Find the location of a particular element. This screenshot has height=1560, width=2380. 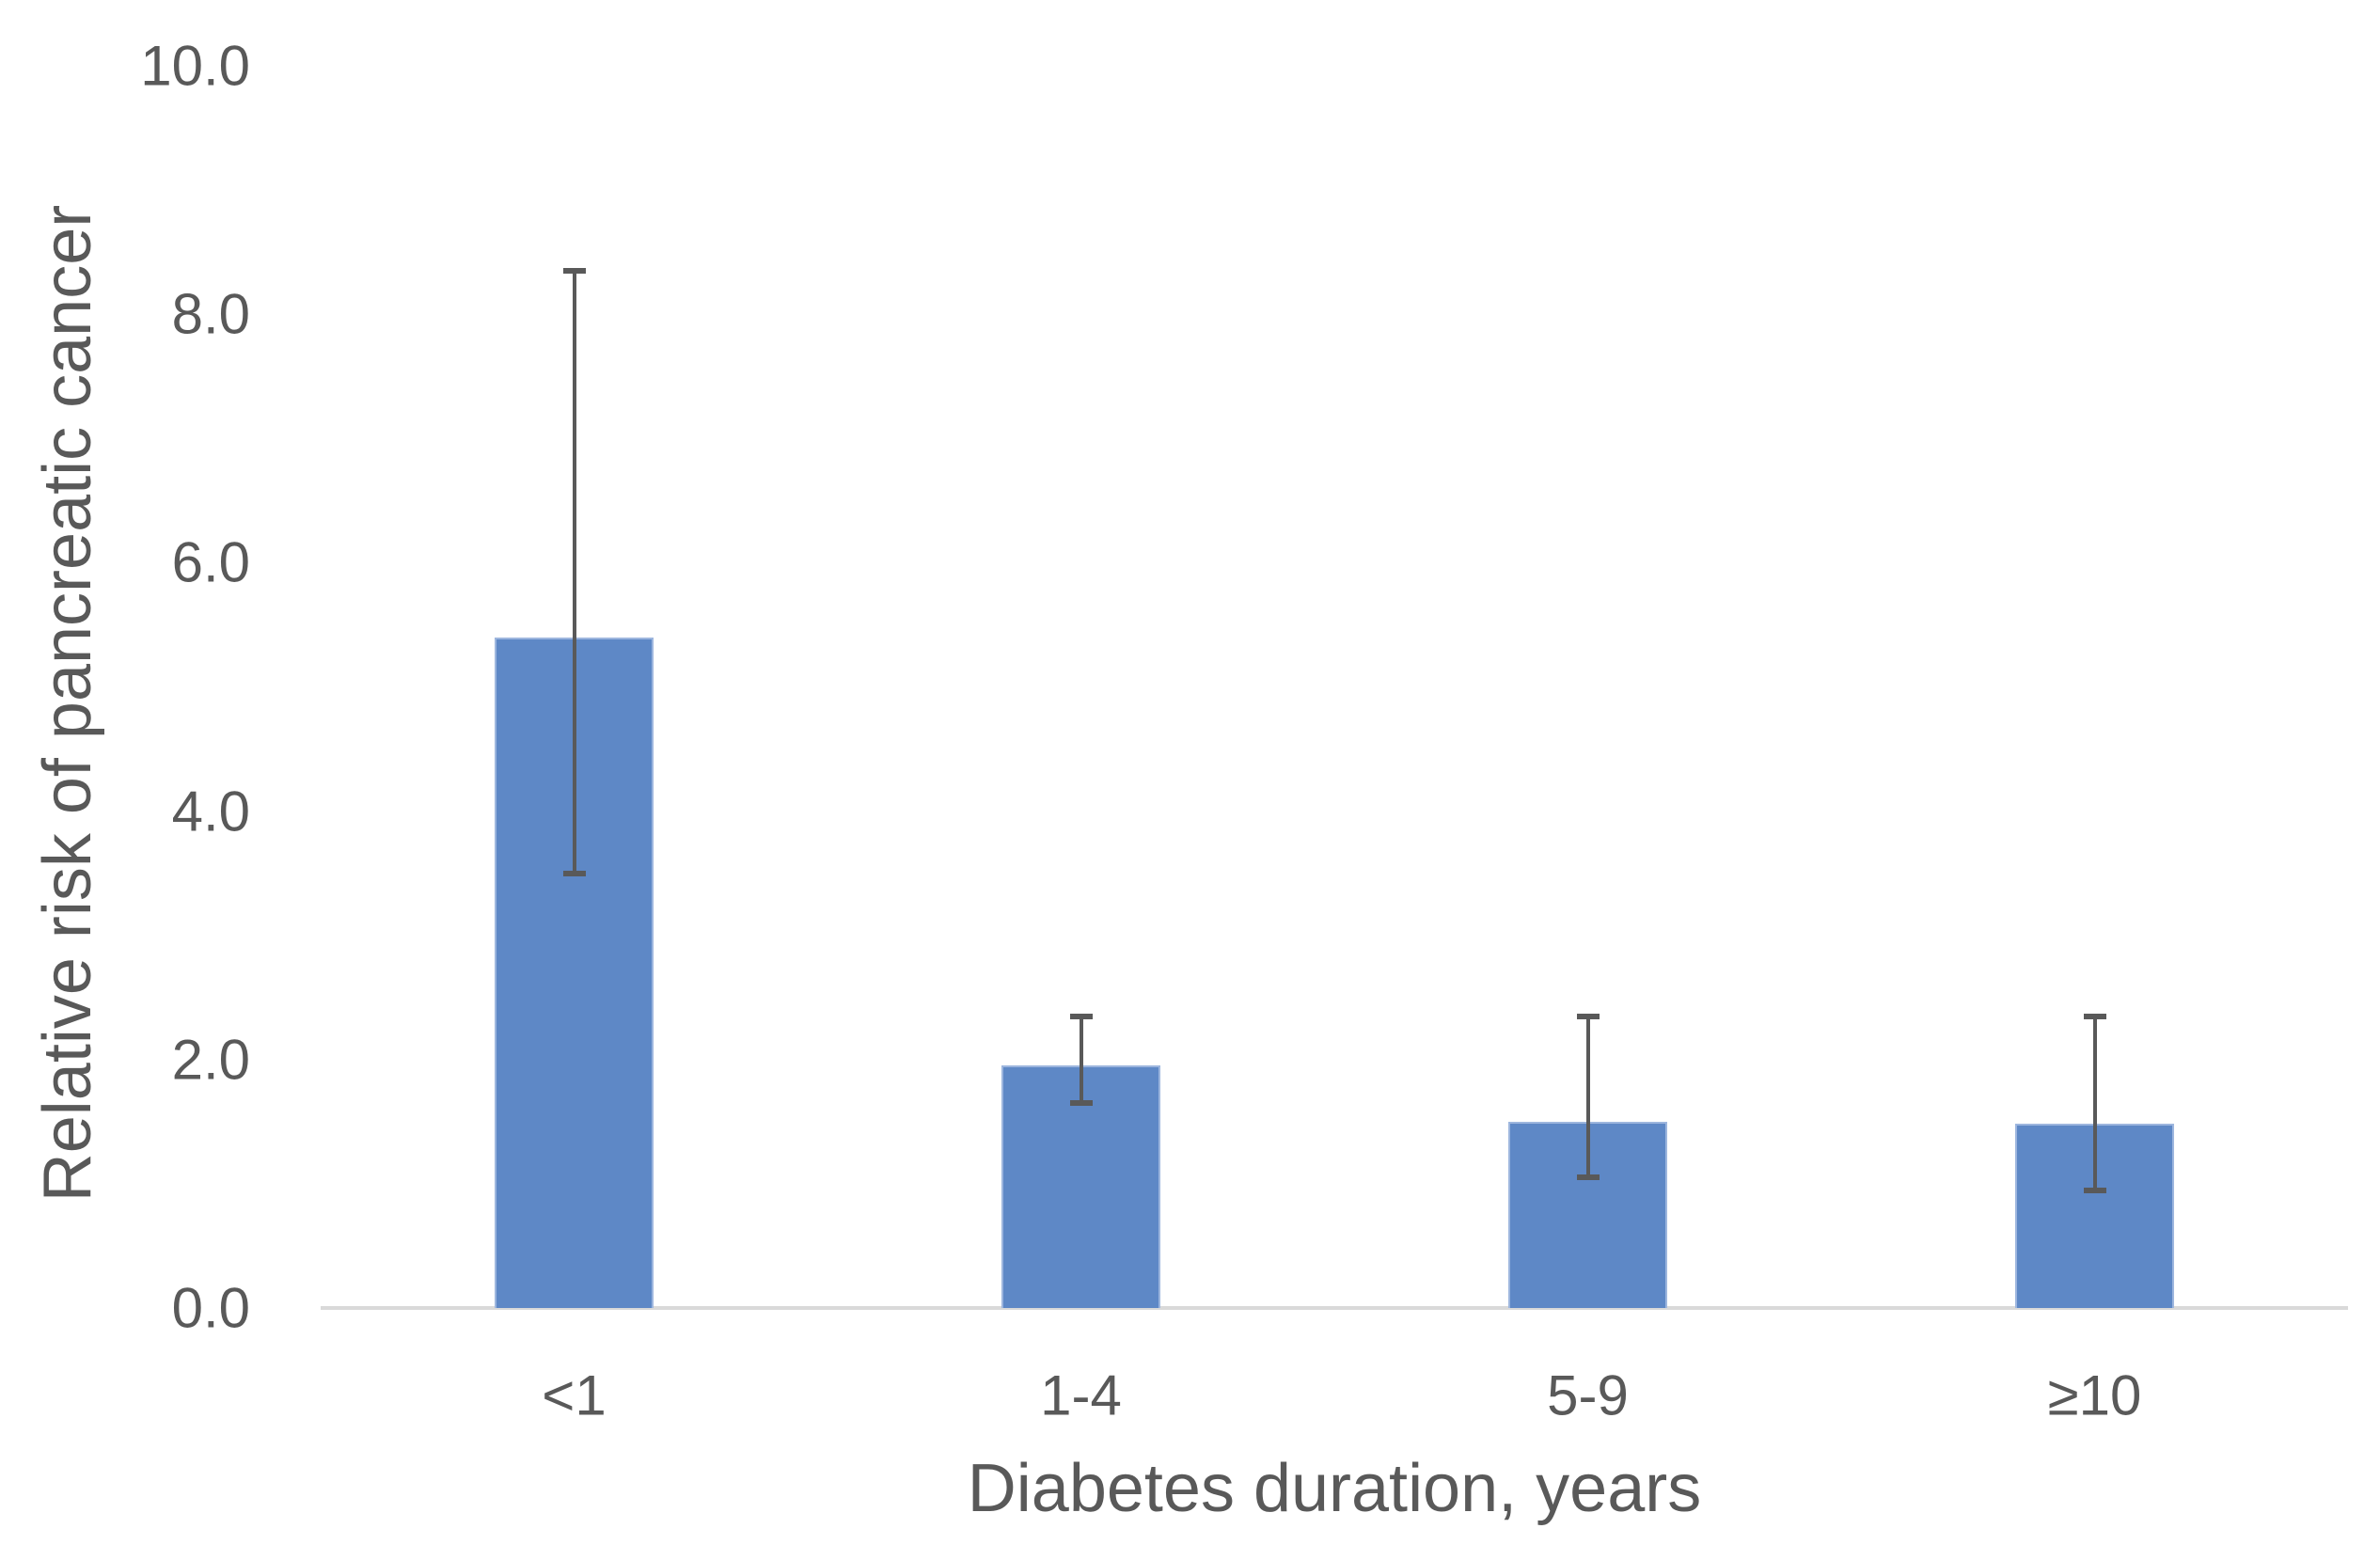

y-tick-label: 4.0 is located at coordinates (210, 811).